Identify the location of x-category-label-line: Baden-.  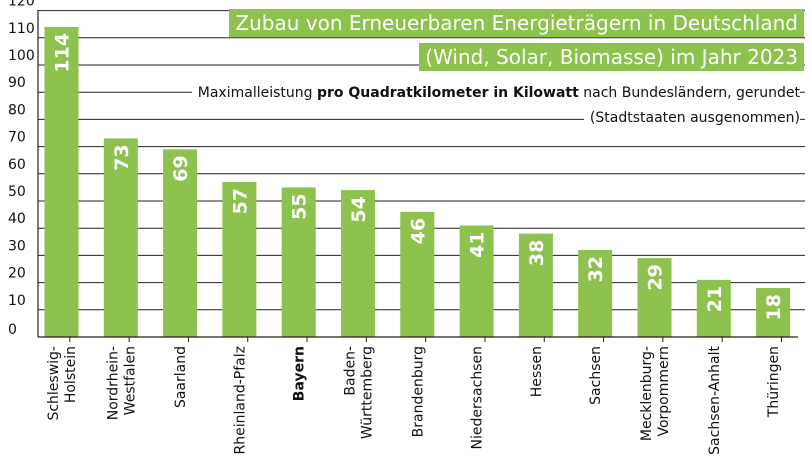
(351, 371).